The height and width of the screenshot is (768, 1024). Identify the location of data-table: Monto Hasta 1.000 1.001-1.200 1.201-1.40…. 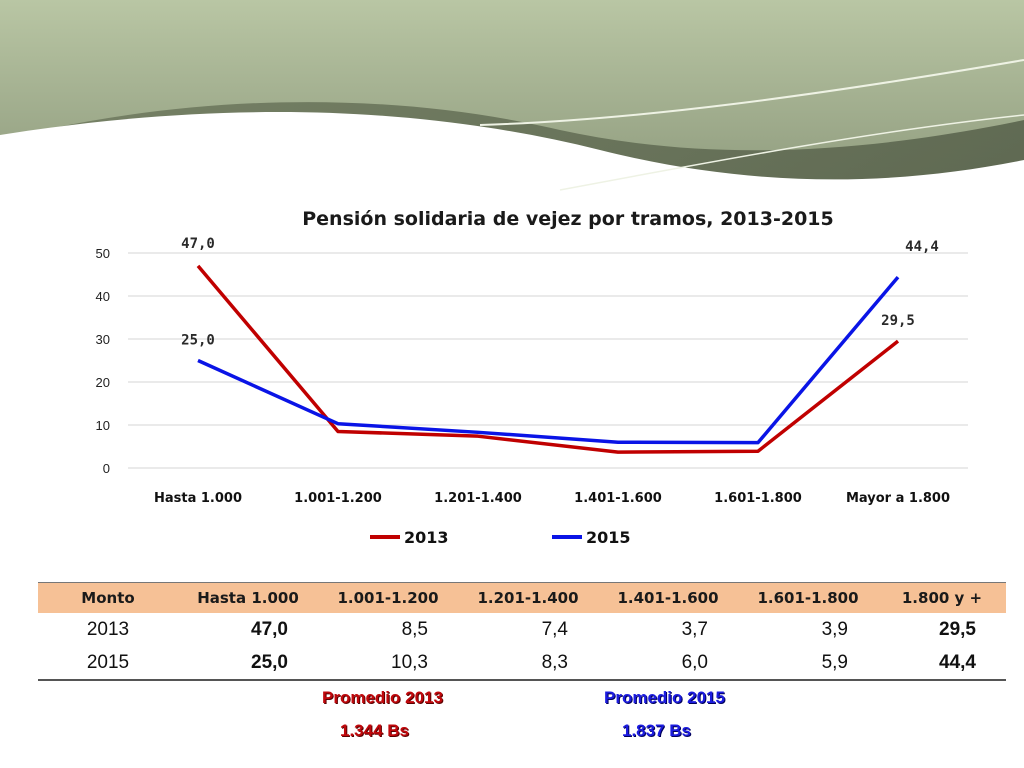
(522, 631).